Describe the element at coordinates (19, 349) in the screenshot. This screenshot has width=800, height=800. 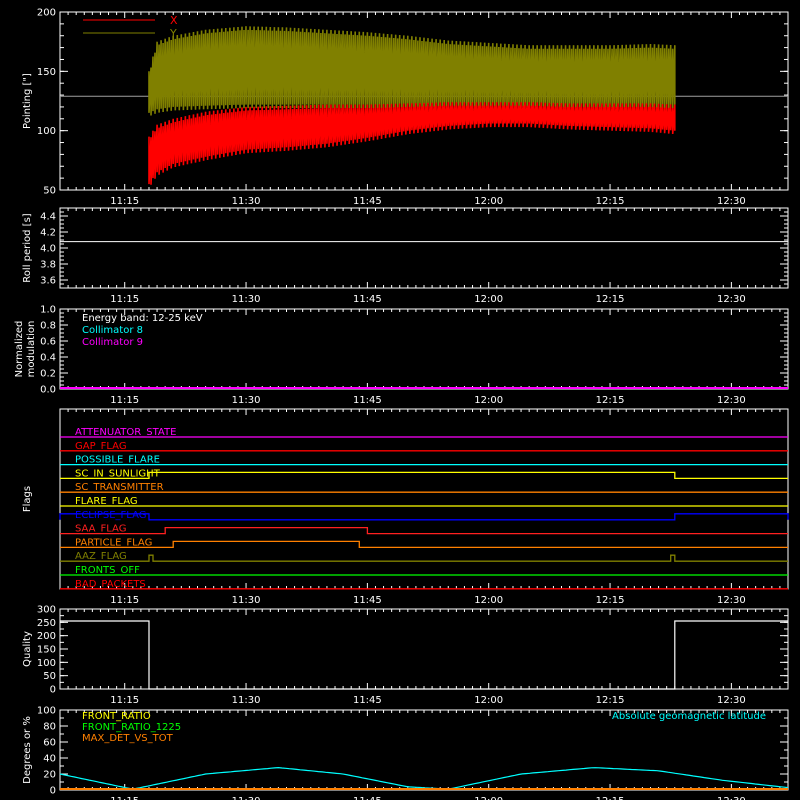
I see `y-axis-label: Normalized` at that location.